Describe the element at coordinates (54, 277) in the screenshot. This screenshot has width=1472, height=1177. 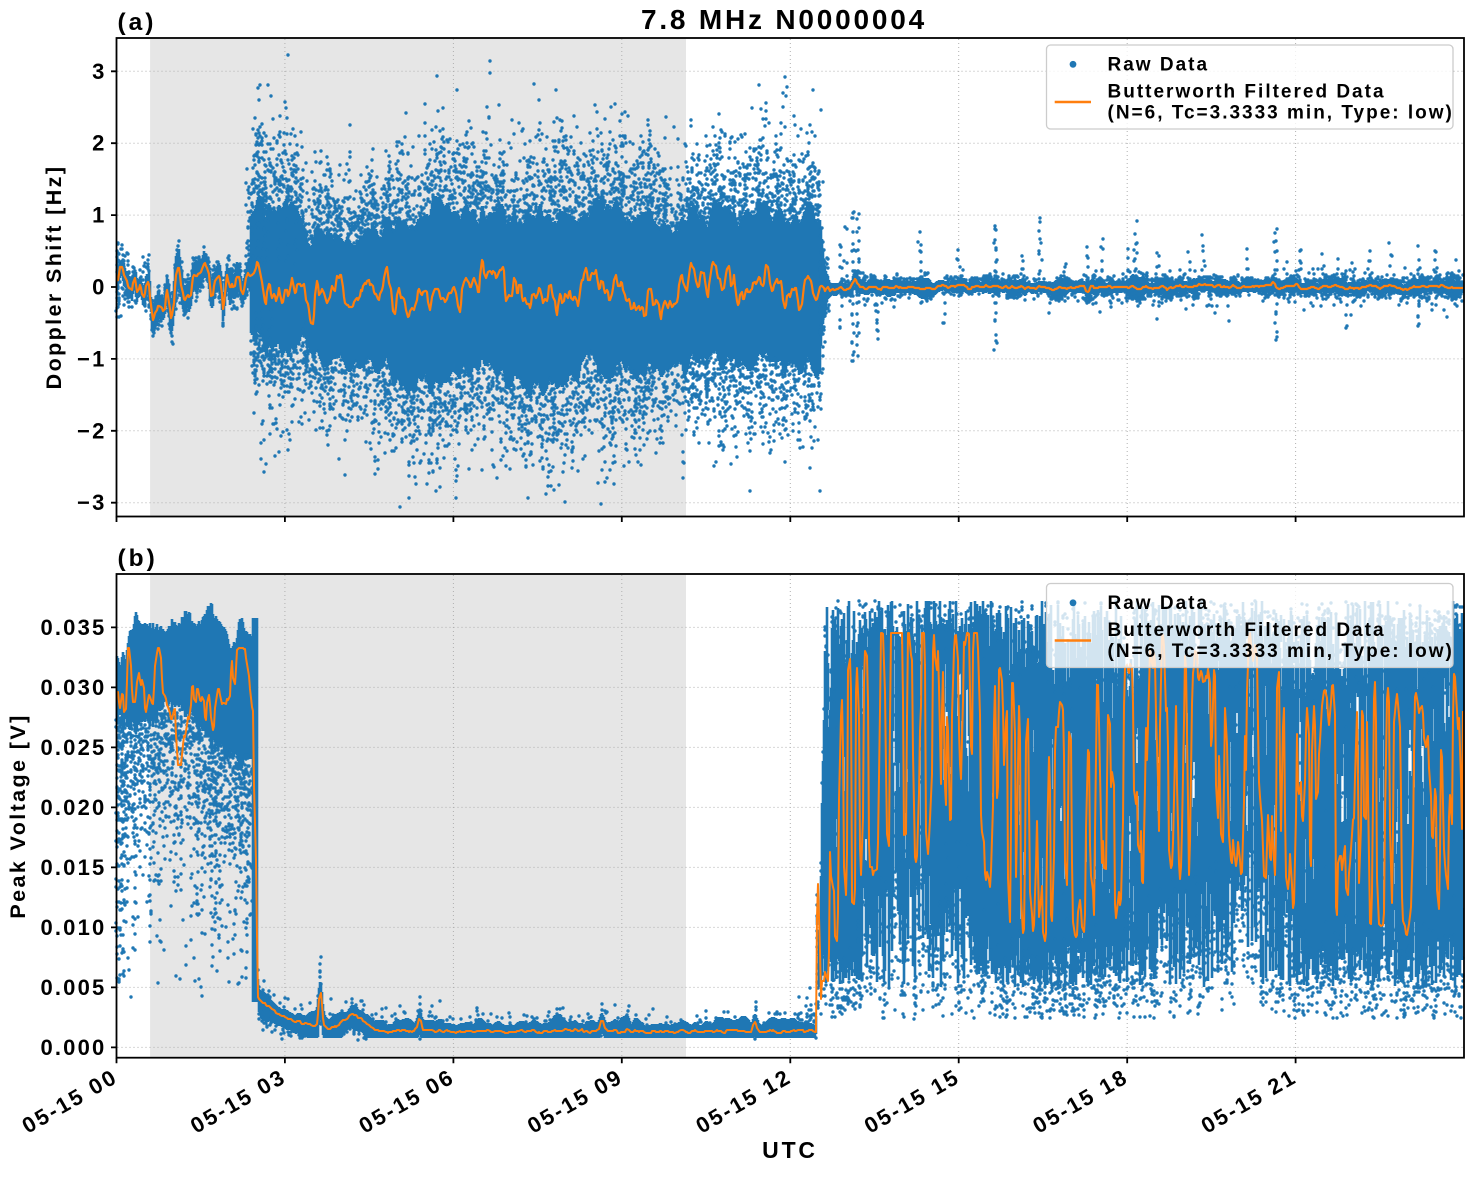
I see `svg-text: Doppler Shift [Hz]` at that location.